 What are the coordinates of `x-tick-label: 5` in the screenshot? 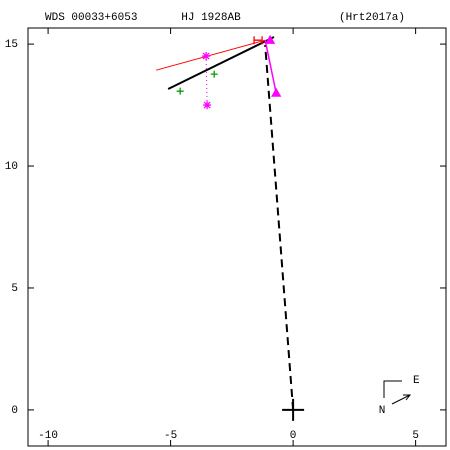 It's located at (415, 436).